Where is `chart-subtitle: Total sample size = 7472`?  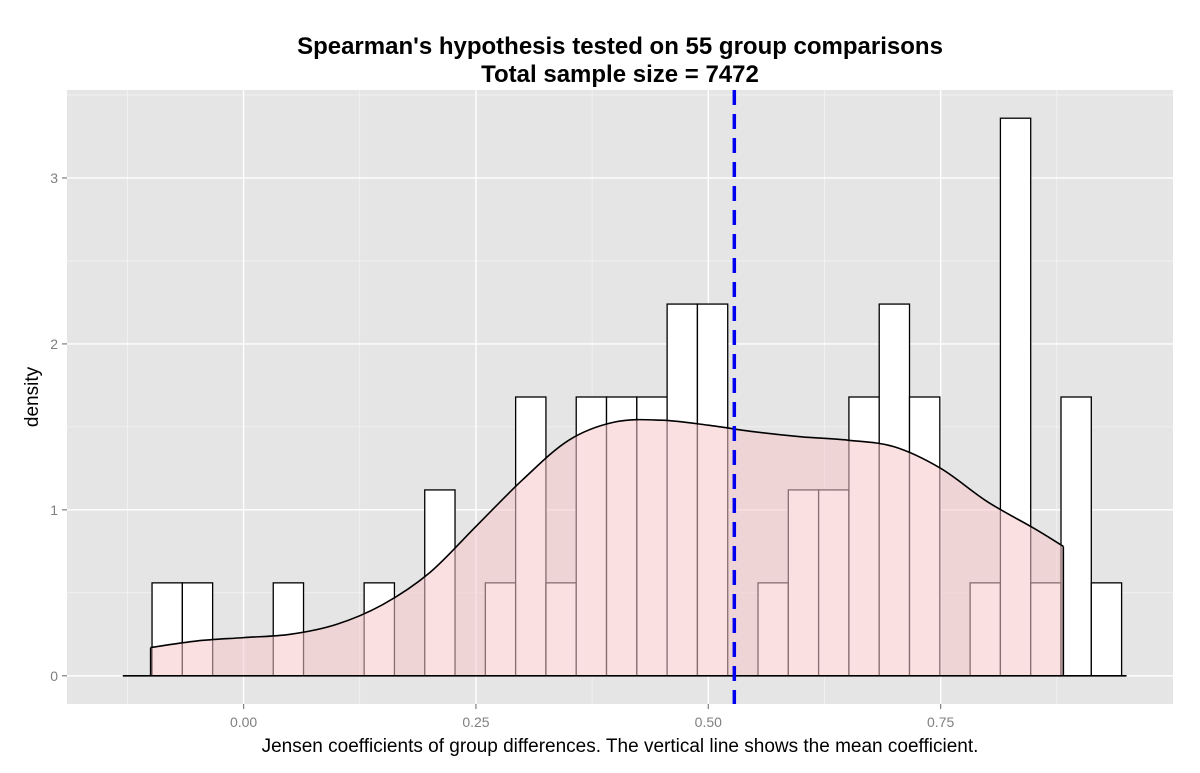
chart-subtitle: Total sample size = 7472 is located at coordinates (620, 74).